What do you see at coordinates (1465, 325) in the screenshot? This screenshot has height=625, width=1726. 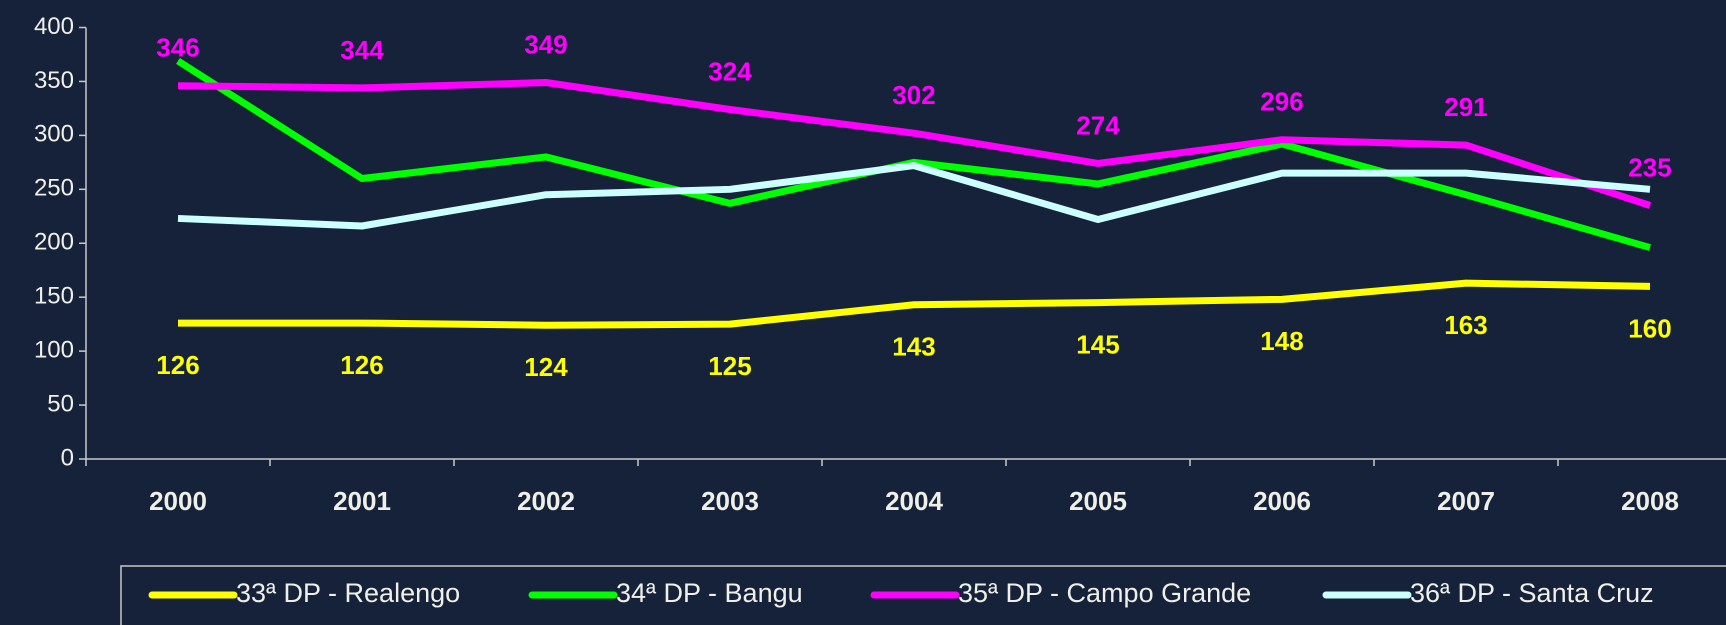 I see `data-label: 163` at bounding box center [1465, 325].